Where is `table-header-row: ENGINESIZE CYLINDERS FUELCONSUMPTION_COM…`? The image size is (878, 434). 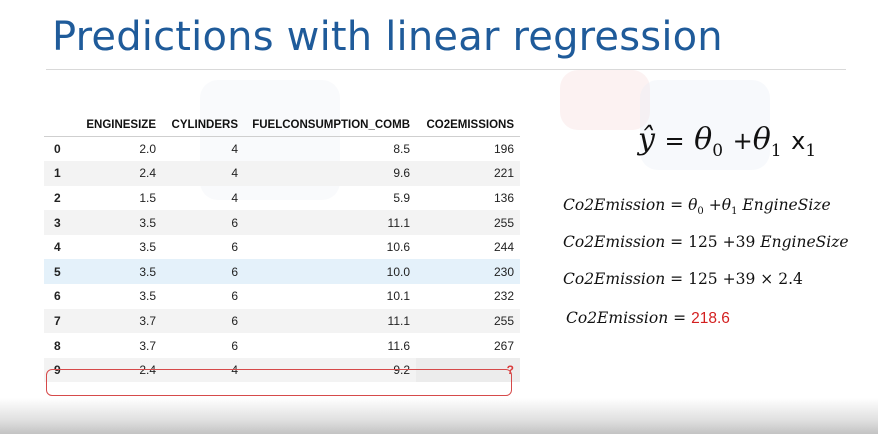 table-header-row: ENGINESIZE CYLINDERS FUELCONSUMPTION_COM… is located at coordinates (282, 125).